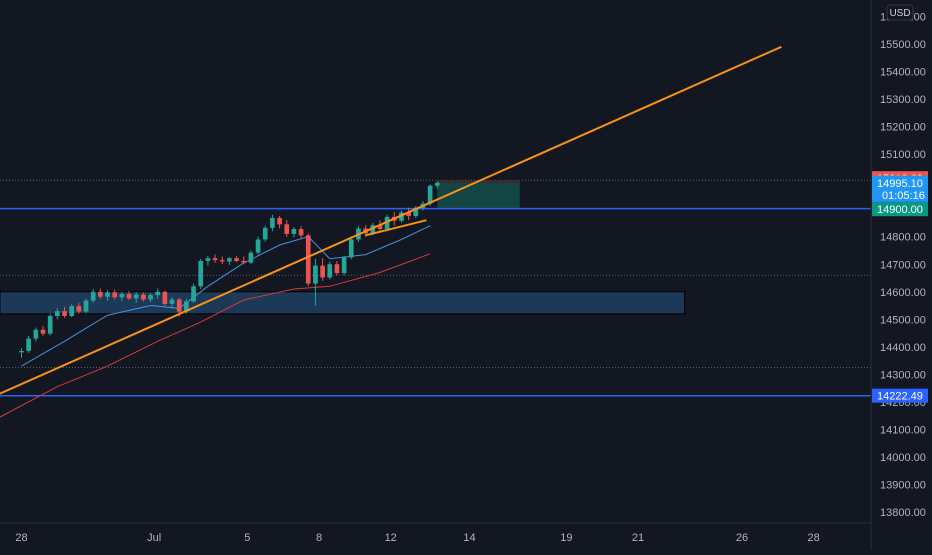  I want to click on currency-button: USD, so click(900, 12).